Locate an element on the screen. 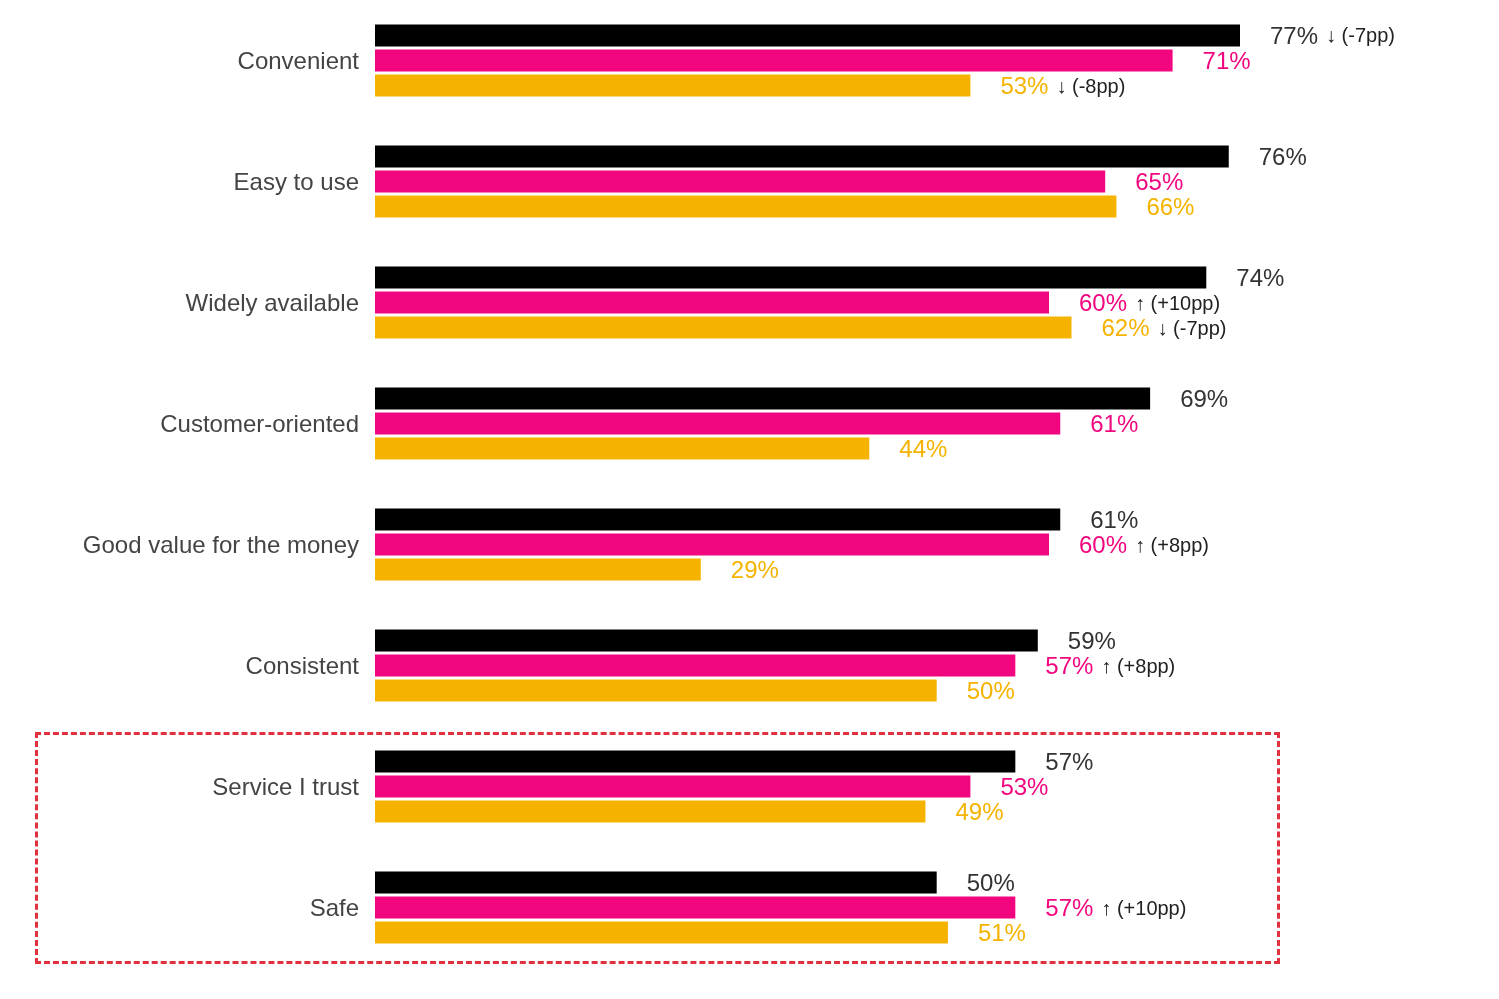 This screenshot has height=999, width=1499. data-label: 69% is located at coordinates (1204, 398).